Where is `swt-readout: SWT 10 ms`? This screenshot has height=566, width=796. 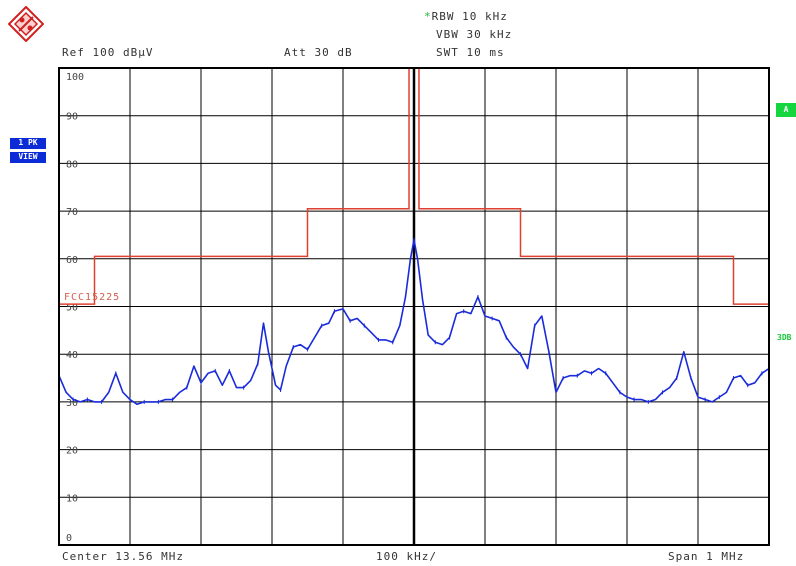
swt-readout: SWT 10 ms is located at coordinates (470, 52).